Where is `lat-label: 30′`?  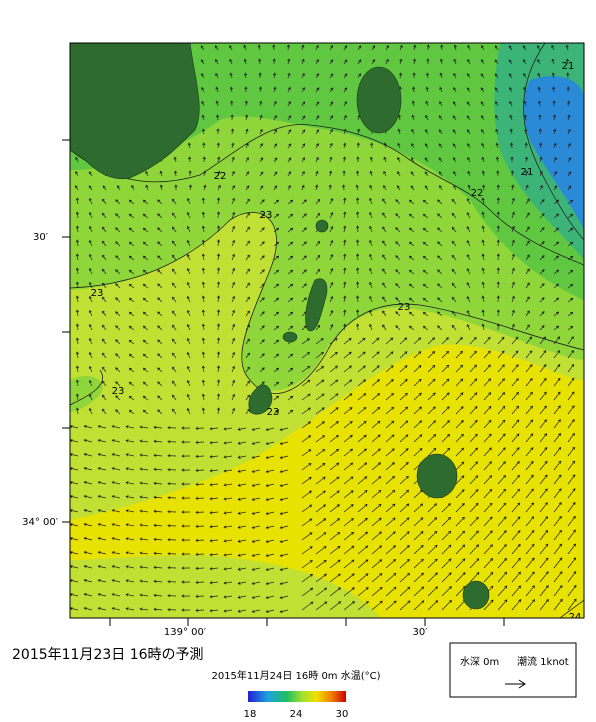 lat-label: 30′ is located at coordinates (41, 237).